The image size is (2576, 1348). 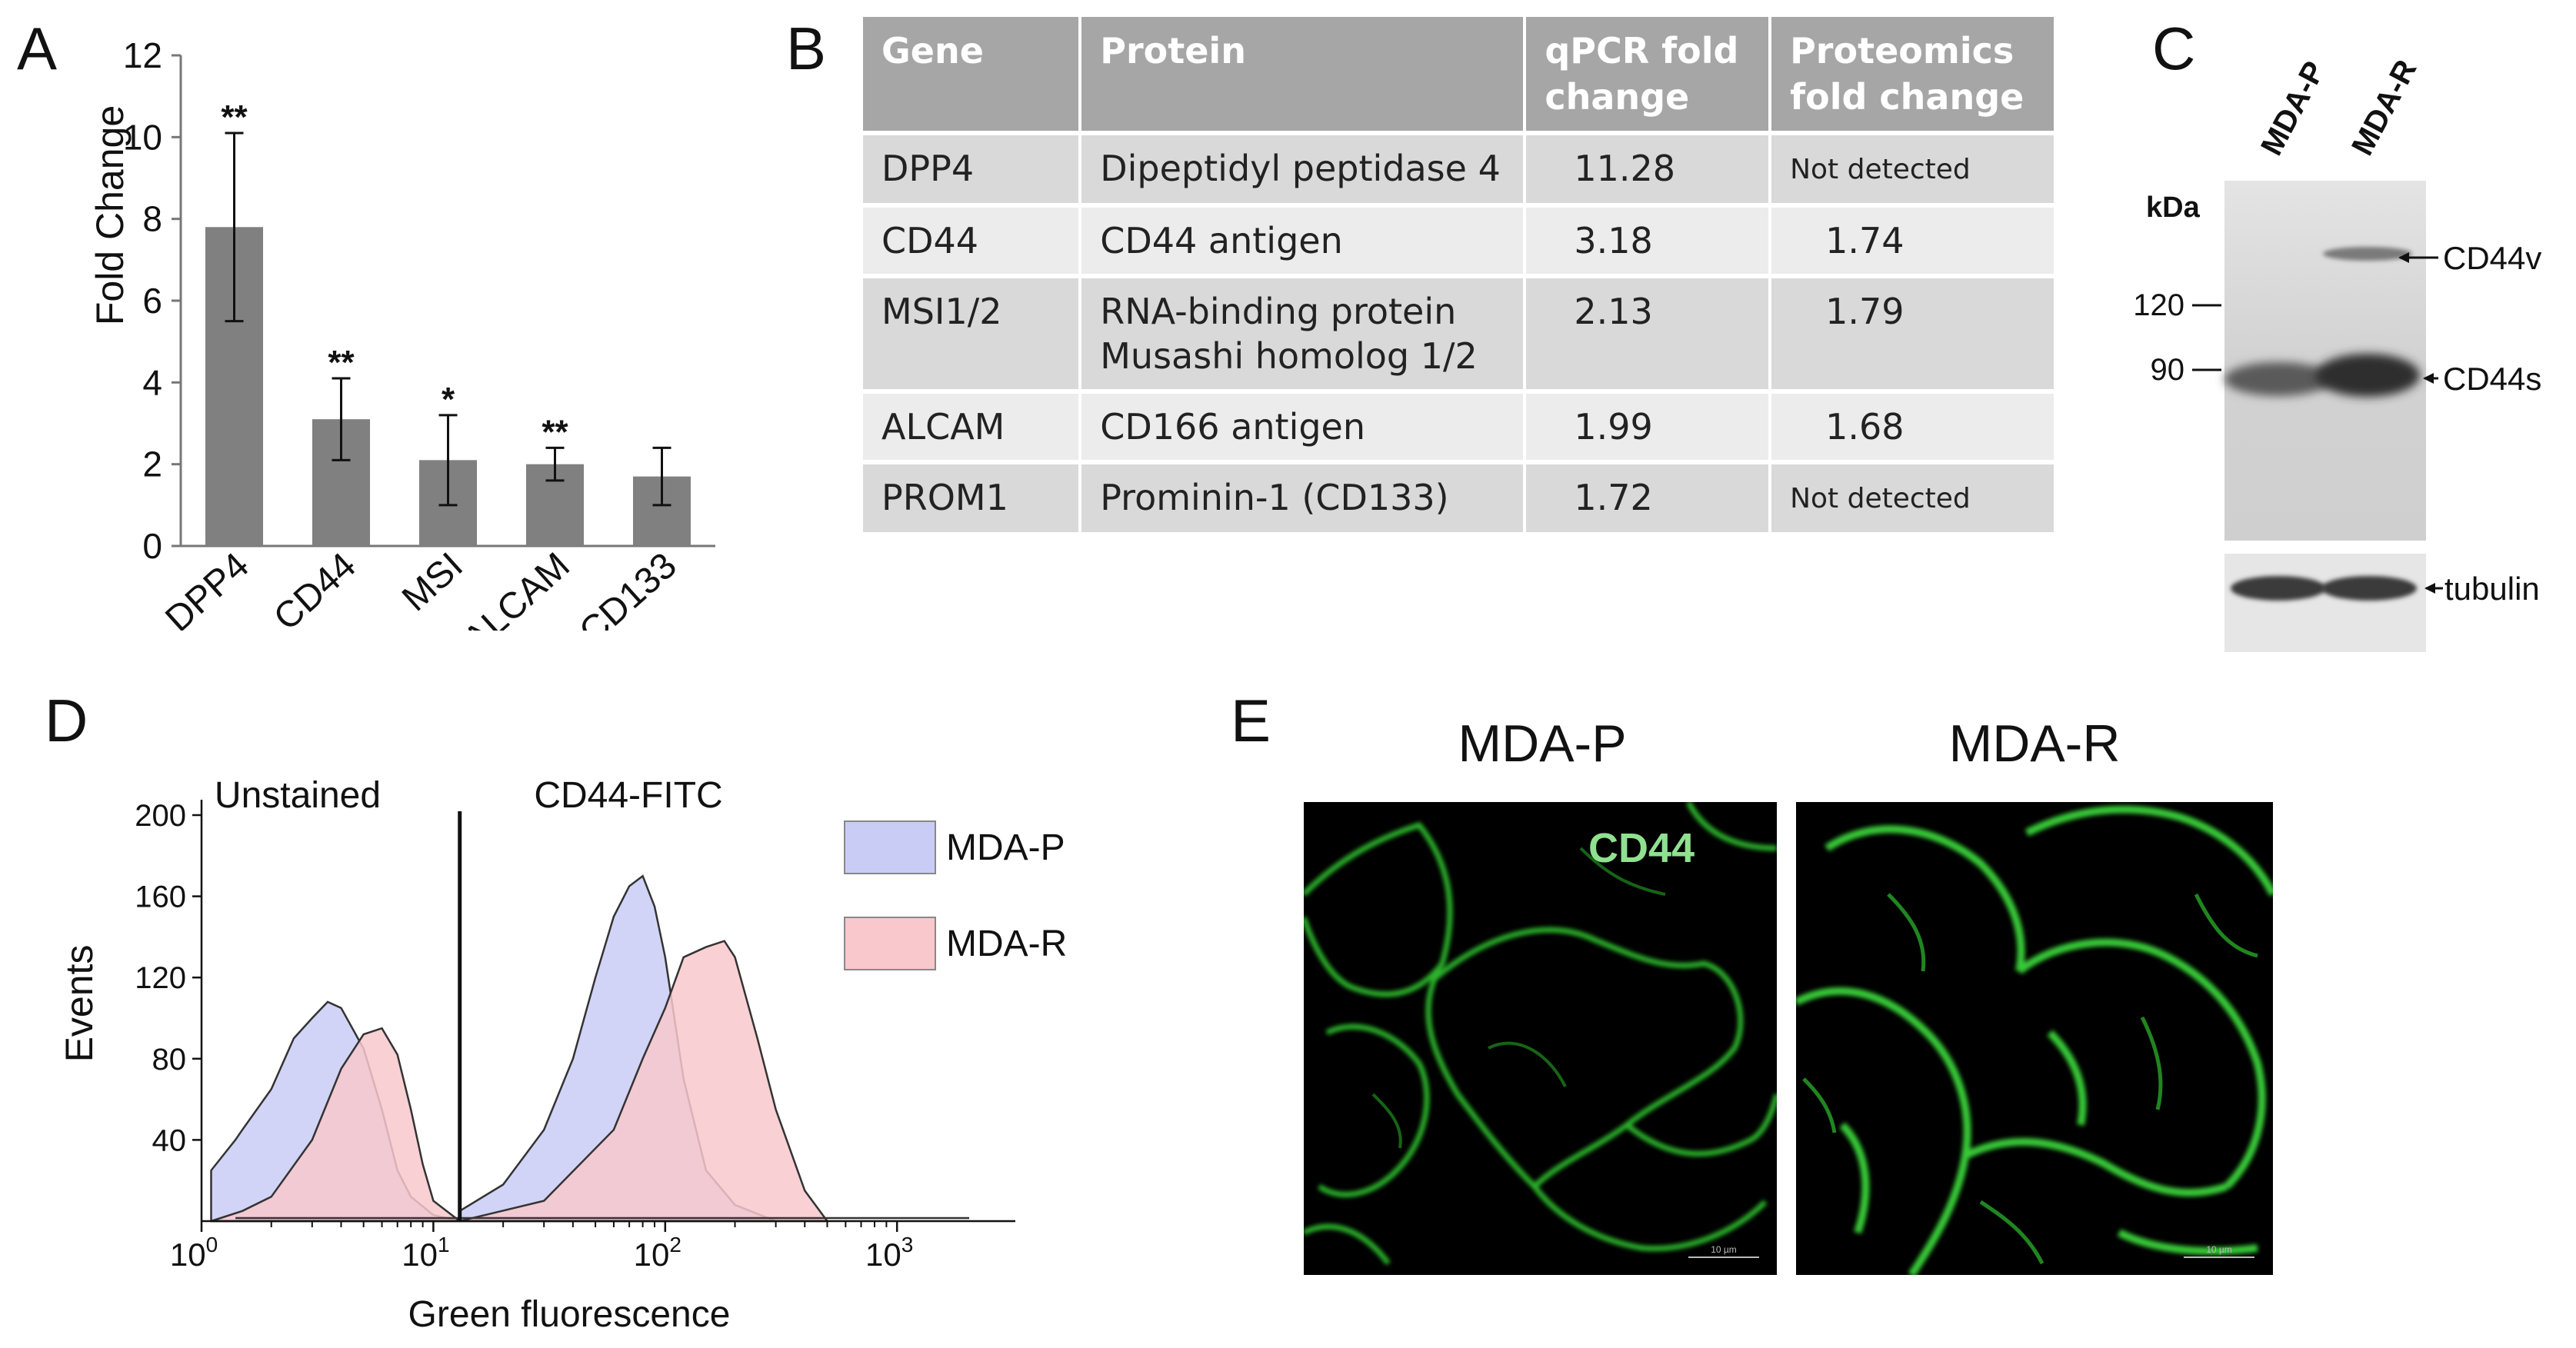 I want to click on bars: *******, so click(x=448, y=322).